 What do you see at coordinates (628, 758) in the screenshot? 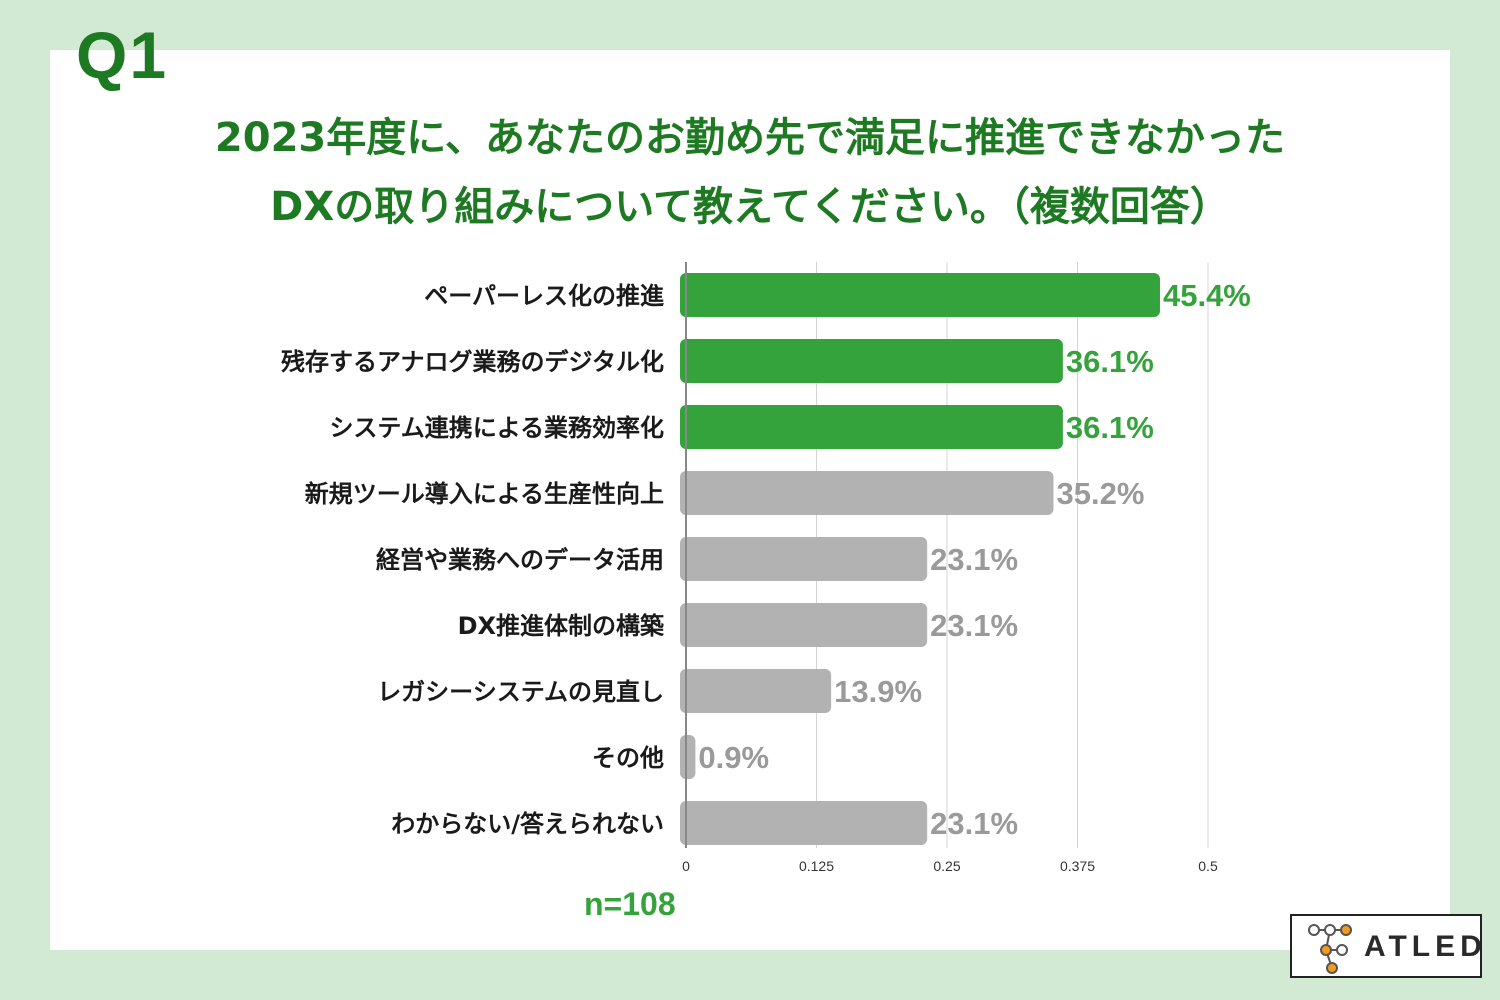
I see `category-label: その他` at bounding box center [628, 758].